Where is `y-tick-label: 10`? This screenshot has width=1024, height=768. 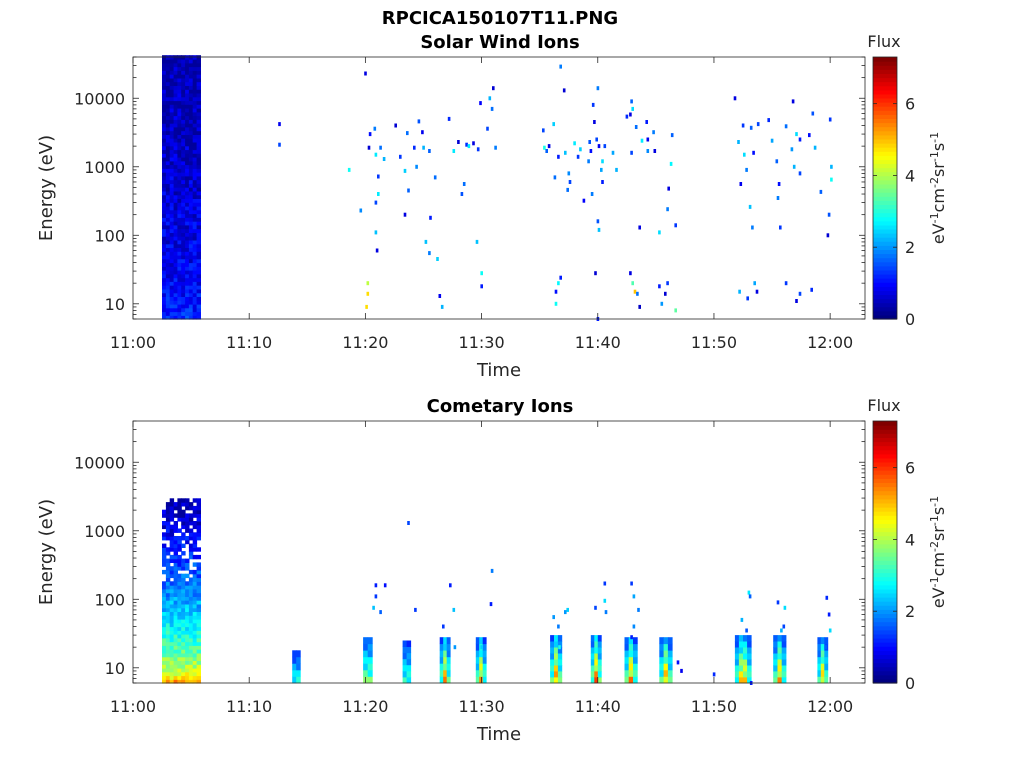
y-tick-label: 10 is located at coordinates (115, 668).